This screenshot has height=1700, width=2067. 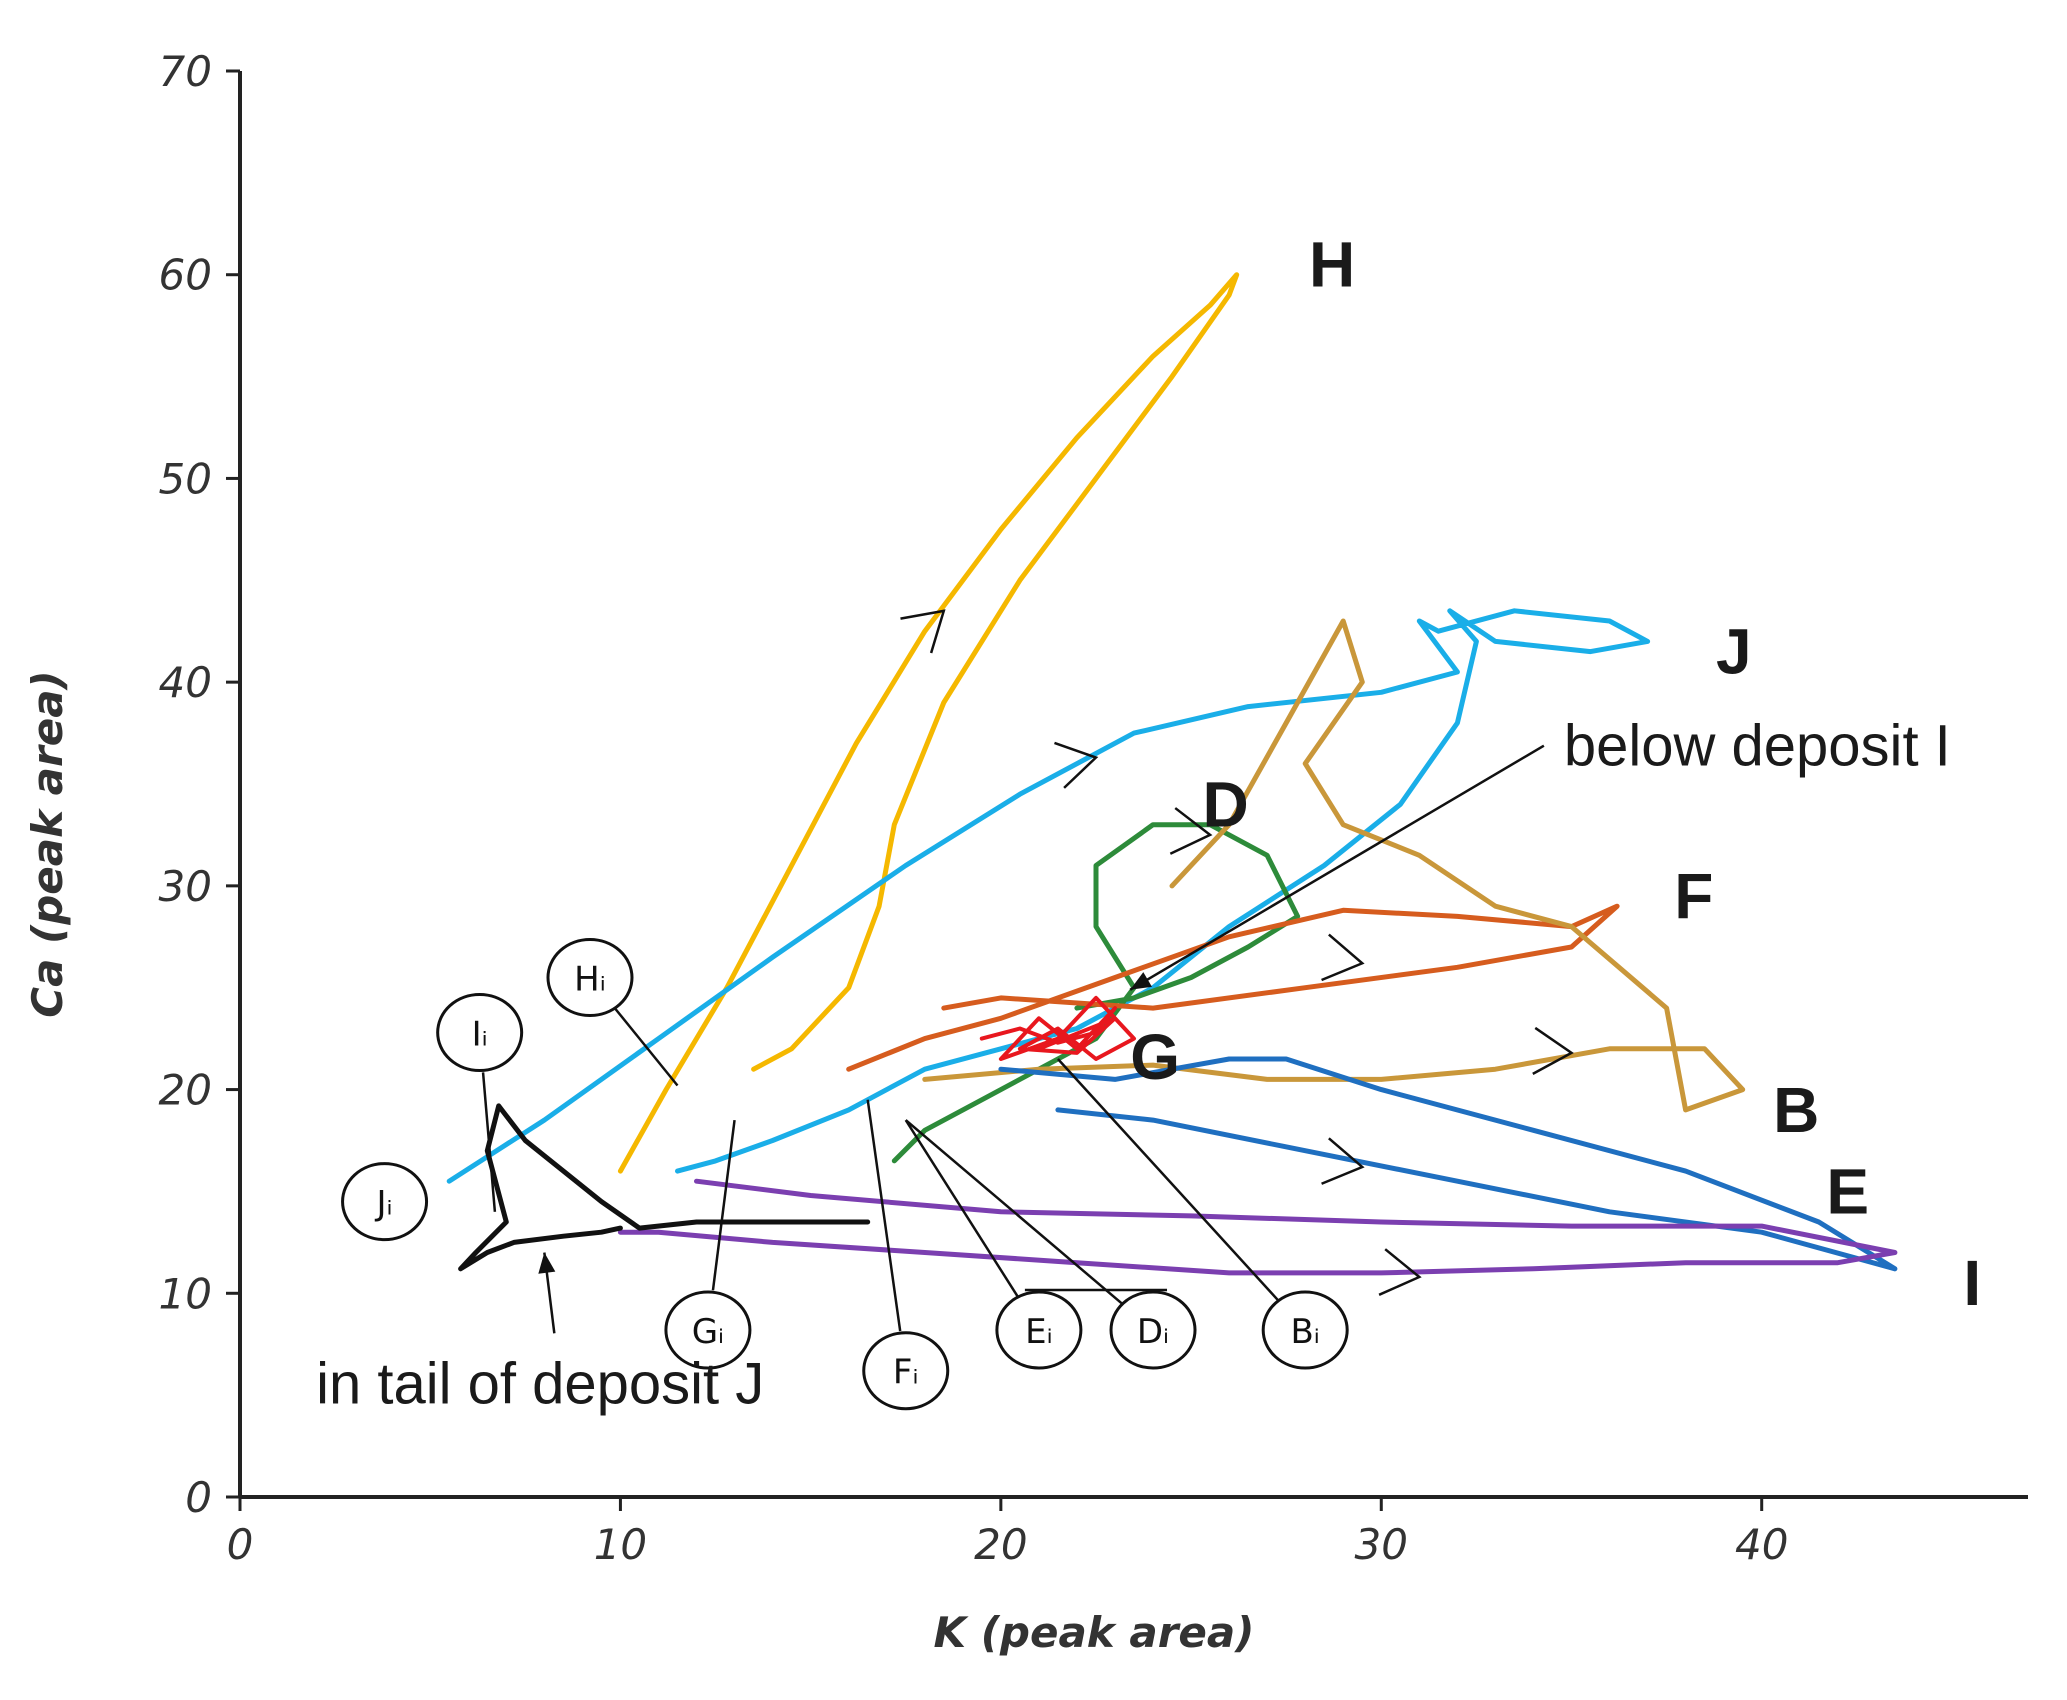 What do you see at coordinates (1343, 957) in the screenshot?
I see `direction-arrow-f` at bounding box center [1343, 957].